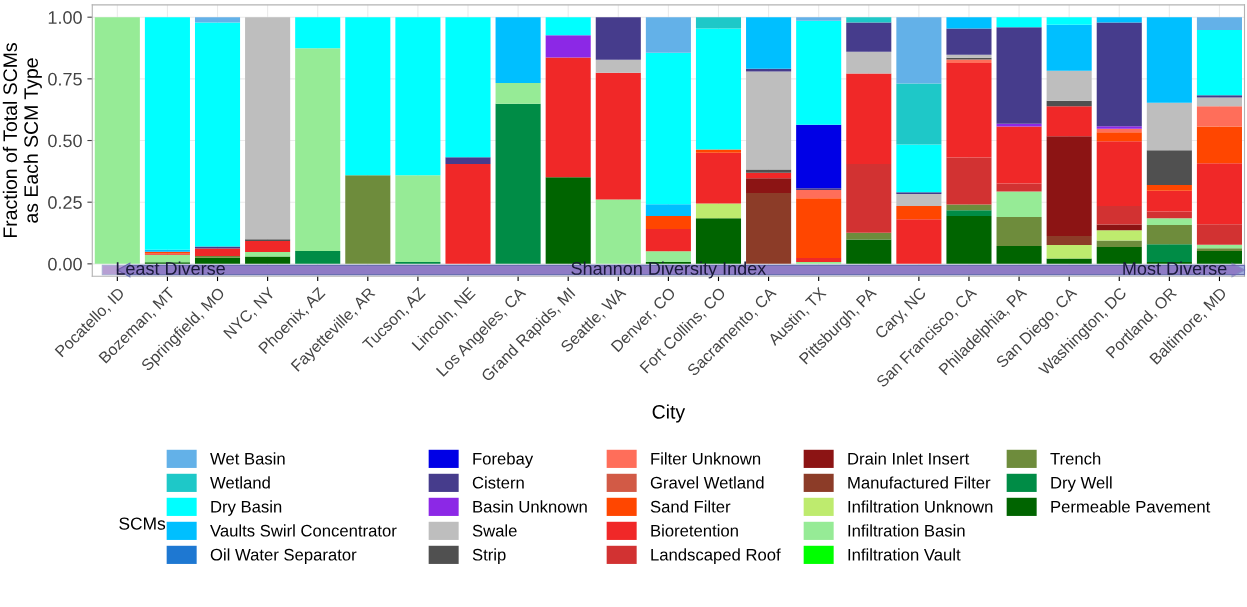  What do you see at coordinates (498, 482) in the screenshot?
I see `legend-label: Cistern` at bounding box center [498, 482].